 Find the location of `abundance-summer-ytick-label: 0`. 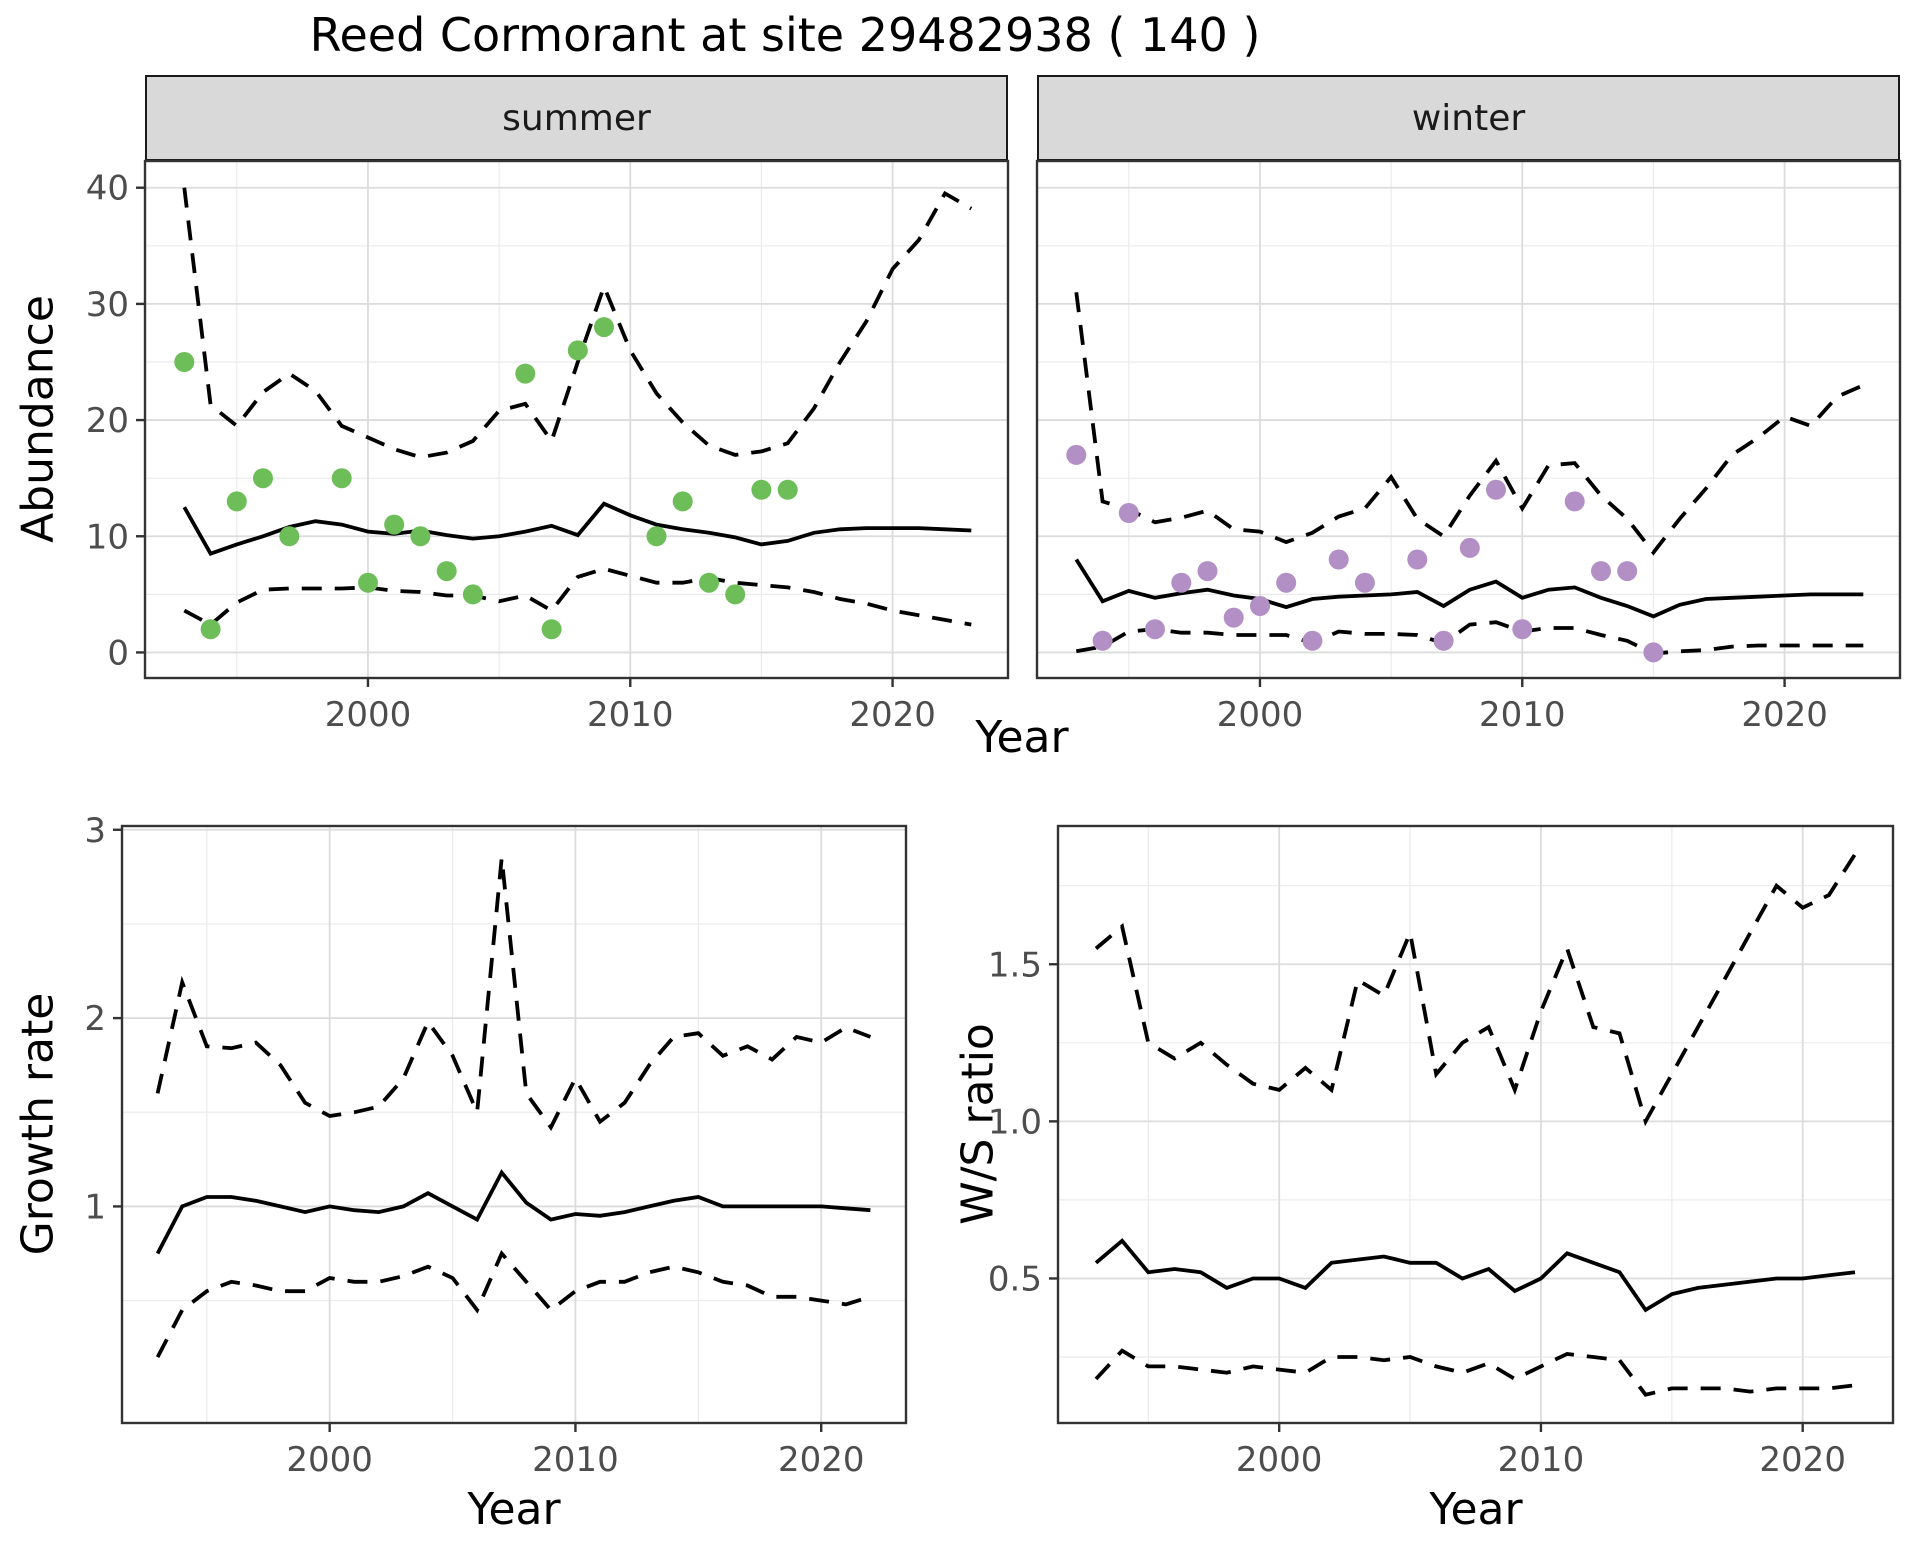

abundance-summer-ytick-label: 0 is located at coordinates (118, 653).